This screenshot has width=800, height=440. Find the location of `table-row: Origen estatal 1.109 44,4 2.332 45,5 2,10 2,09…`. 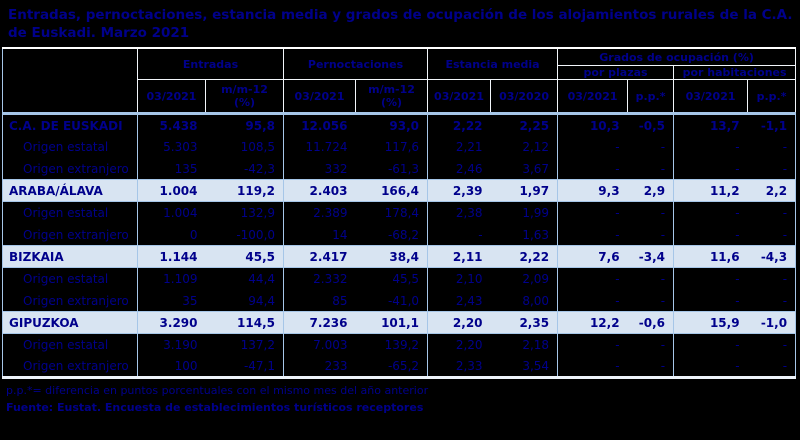

table-row: Origen estatal 1.109 44,4 2.332 45,5 2,10 2,09… is located at coordinates (399, 278).